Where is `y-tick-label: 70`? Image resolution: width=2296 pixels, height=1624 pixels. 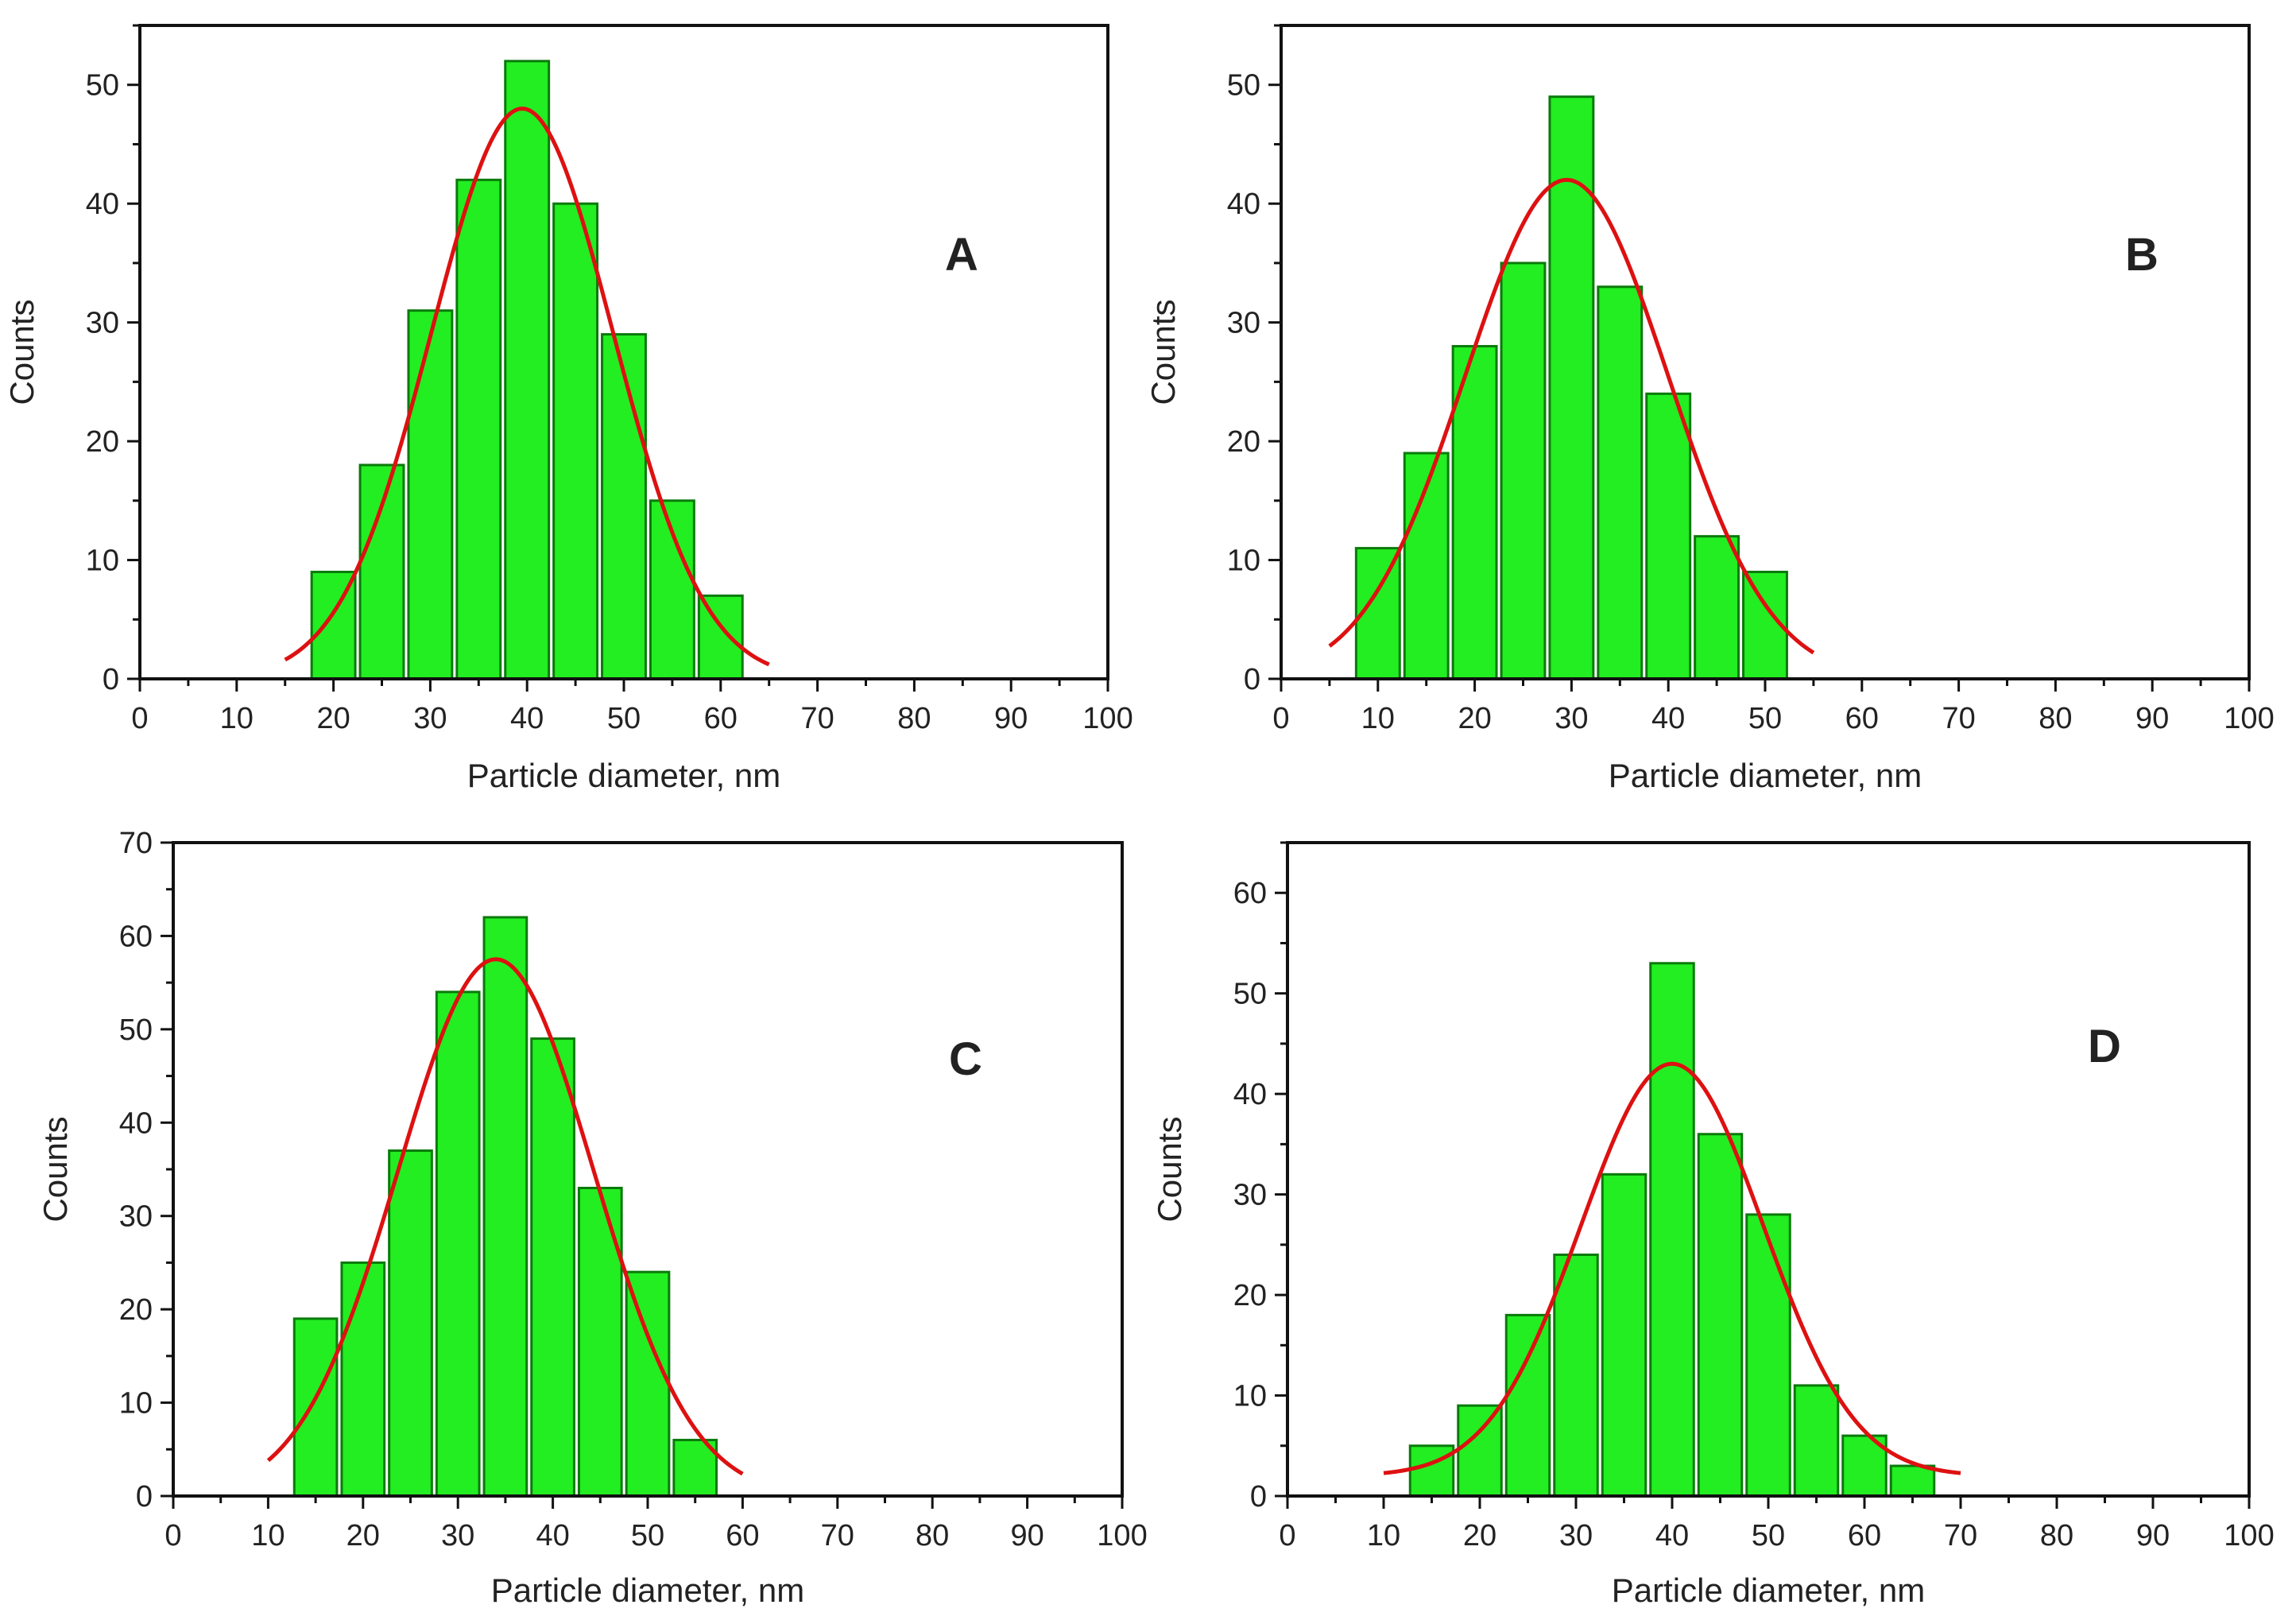 y-tick-label: 70 is located at coordinates (136, 843).